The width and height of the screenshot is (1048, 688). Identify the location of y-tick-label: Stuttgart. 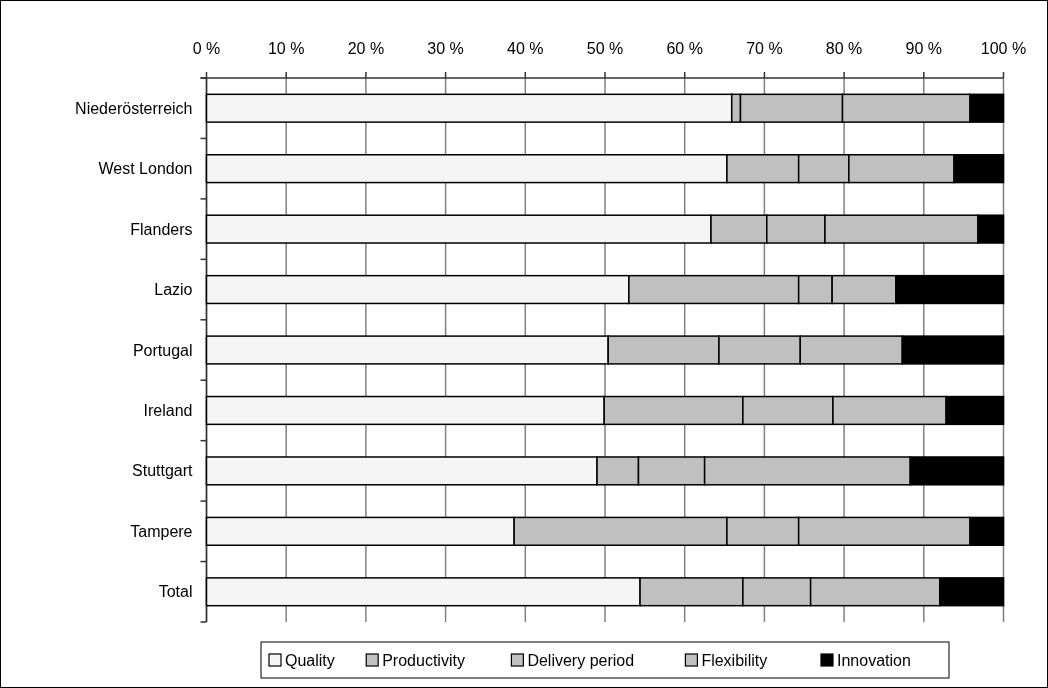
(163, 471).